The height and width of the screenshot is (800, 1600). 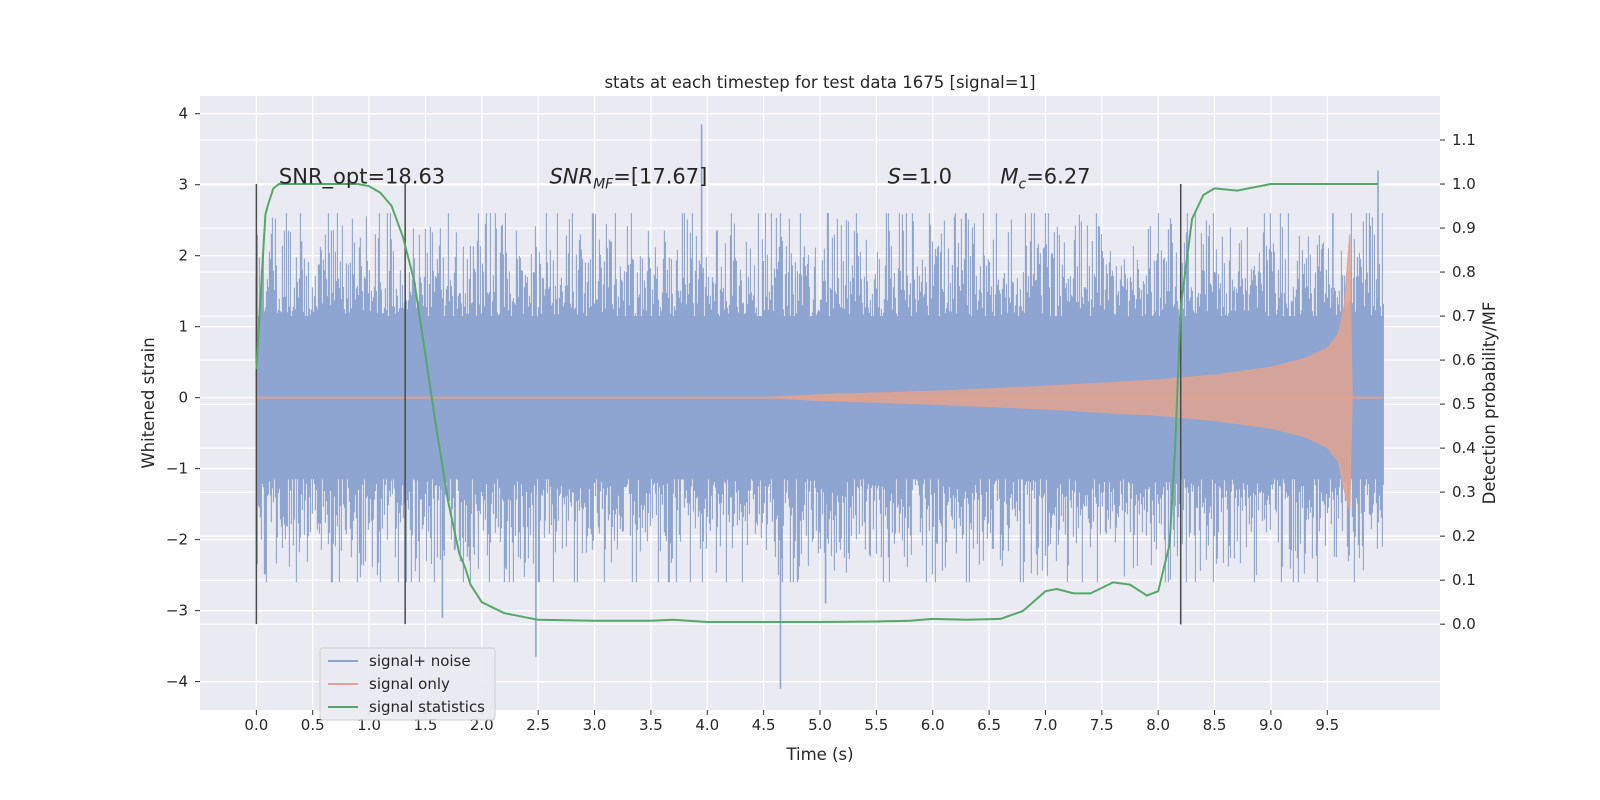 What do you see at coordinates (177, 682) in the screenshot?
I see `y-tick-label: −4` at bounding box center [177, 682].